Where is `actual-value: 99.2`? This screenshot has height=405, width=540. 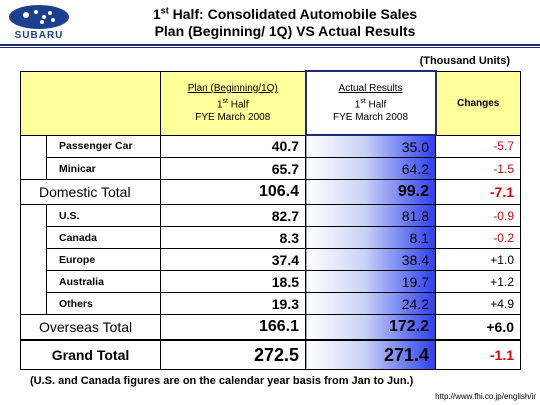 actual-value: 99.2 is located at coordinates (370, 192).